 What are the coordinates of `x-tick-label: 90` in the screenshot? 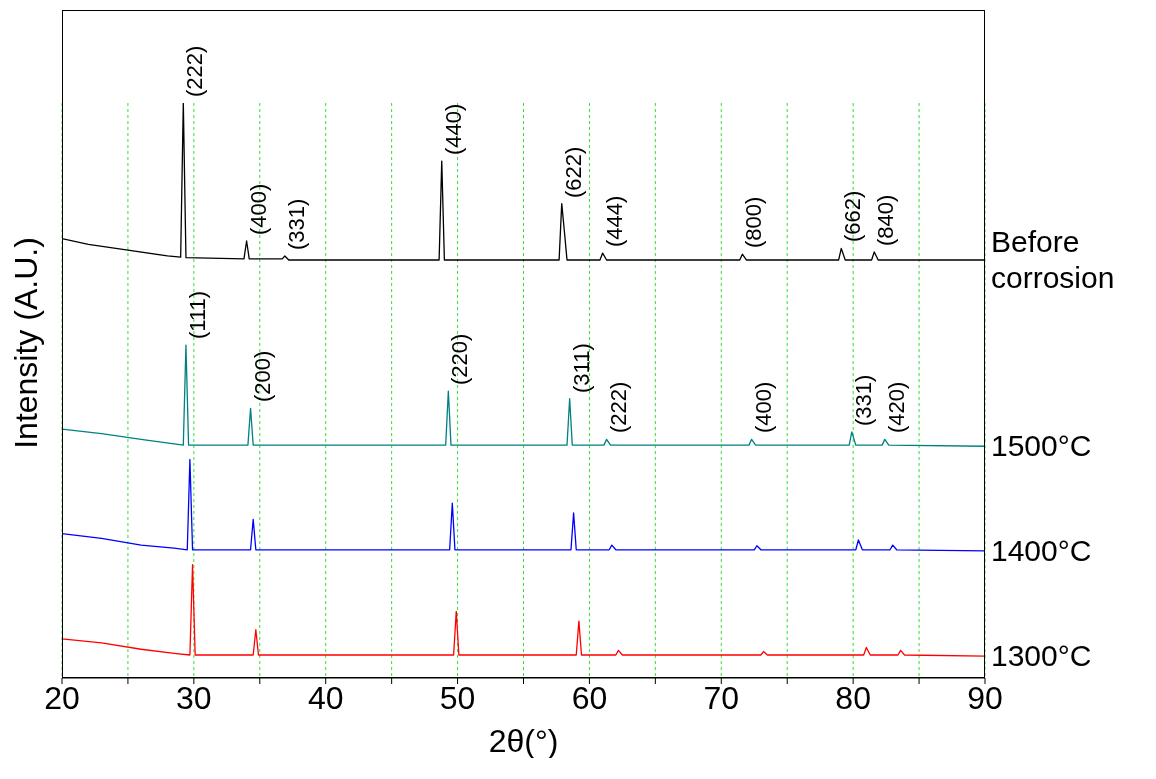 It's located at (985, 697).